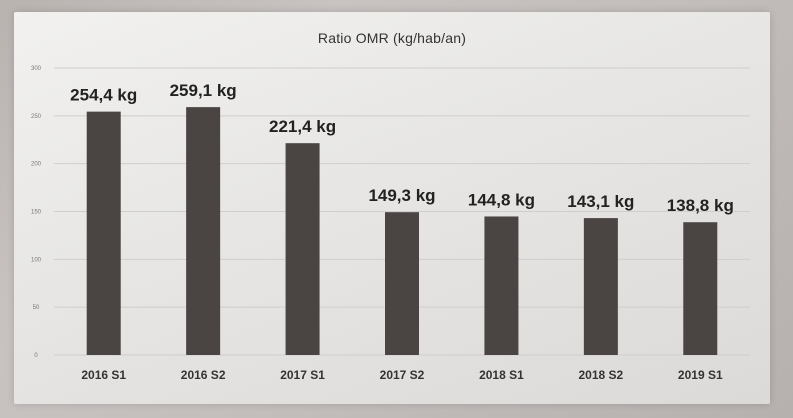  What do you see at coordinates (501, 199) in the screenshot?
I see `bar-value-label: 144,8 kg` at bounding box center [501, 199].